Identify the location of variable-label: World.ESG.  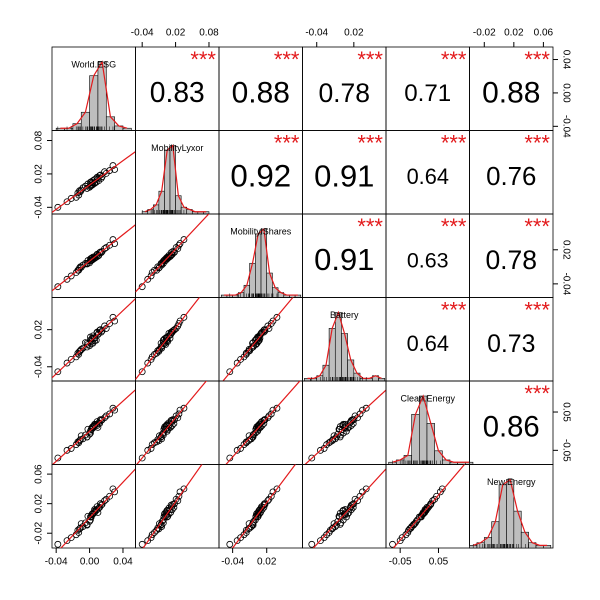
(93, 64).